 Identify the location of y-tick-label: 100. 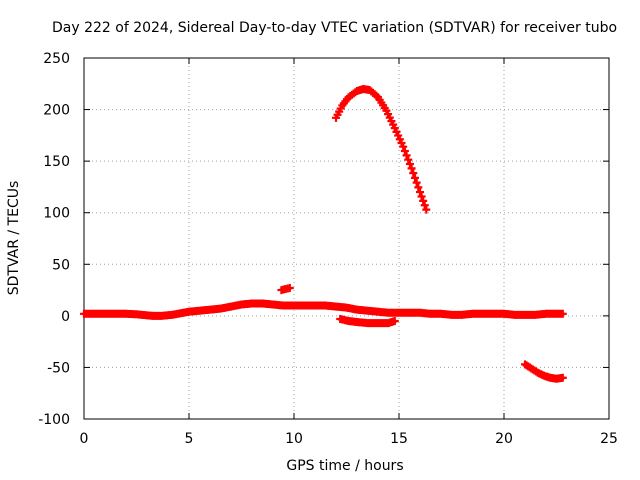
(56, 214).